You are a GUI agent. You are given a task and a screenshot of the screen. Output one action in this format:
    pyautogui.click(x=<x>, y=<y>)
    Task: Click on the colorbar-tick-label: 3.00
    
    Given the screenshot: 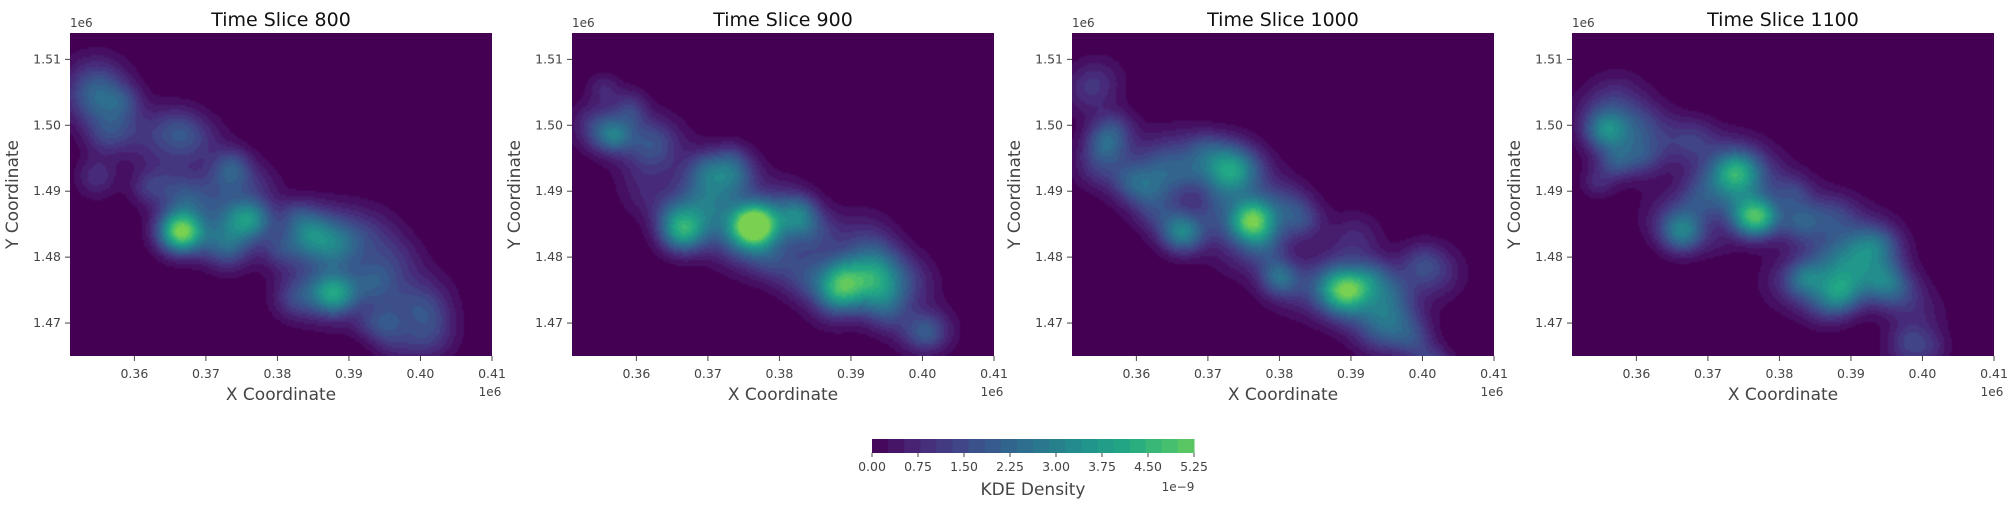 What is the action you would take?
    pyautogui.click(x=1056, y=466)
    